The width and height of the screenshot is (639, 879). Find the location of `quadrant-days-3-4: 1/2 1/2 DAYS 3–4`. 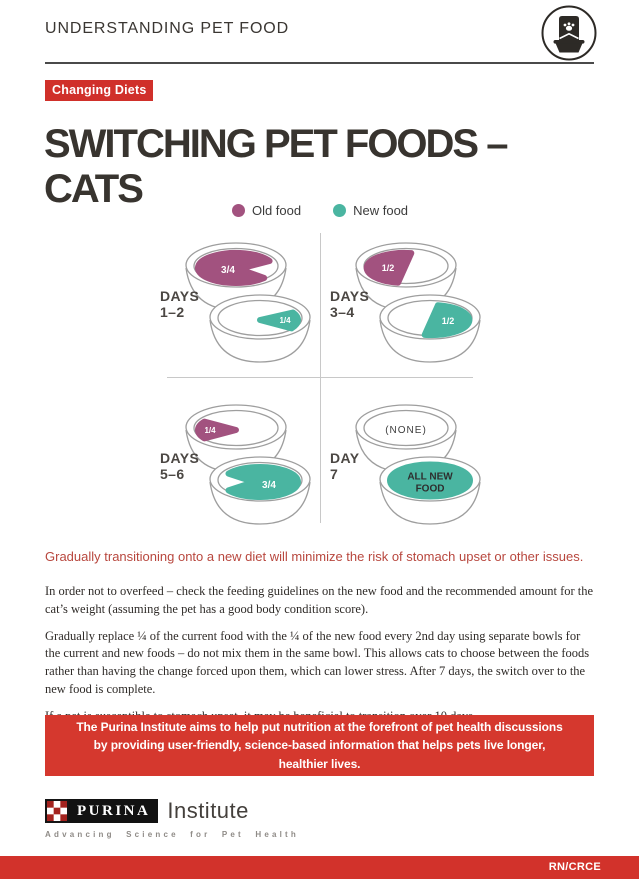

quadrant-days-3-4: 1/2 1/2 DAYS 3–4 is located at coordinates (405, 301).